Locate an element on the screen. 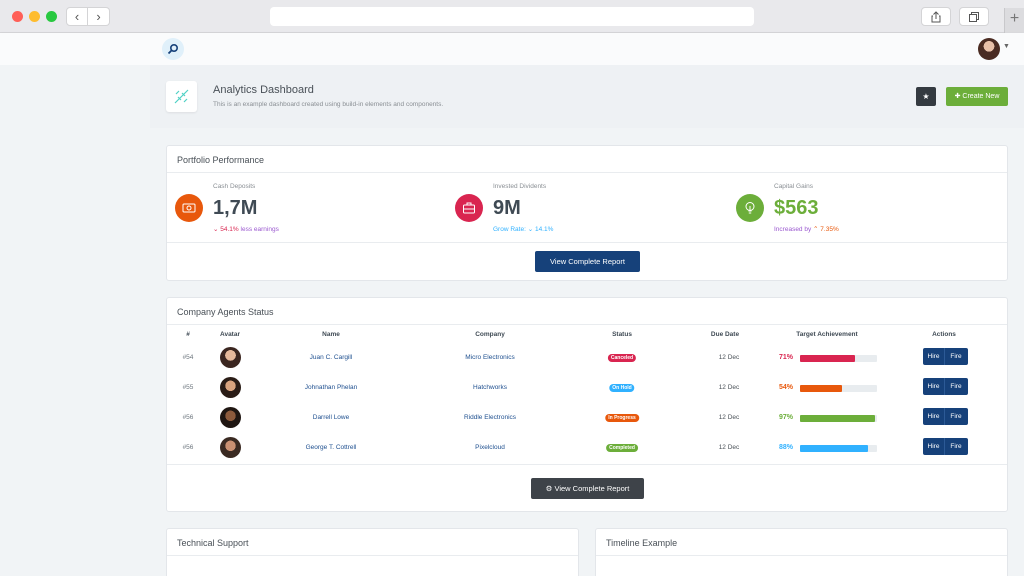  show-tabs-button is located at coordinates (974, 16).